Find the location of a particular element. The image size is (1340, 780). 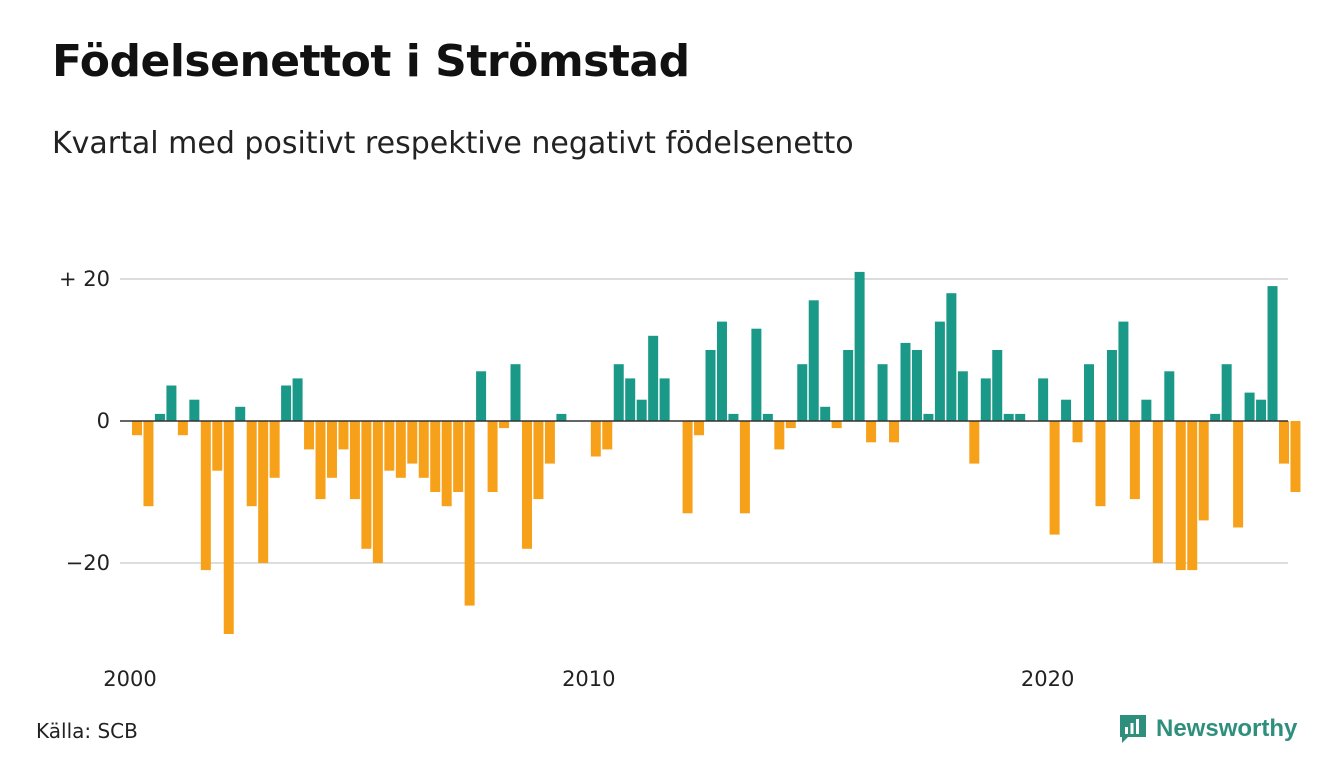

chart-title: Födelsenettot i Strömstad is located at coordinates (371, 61).